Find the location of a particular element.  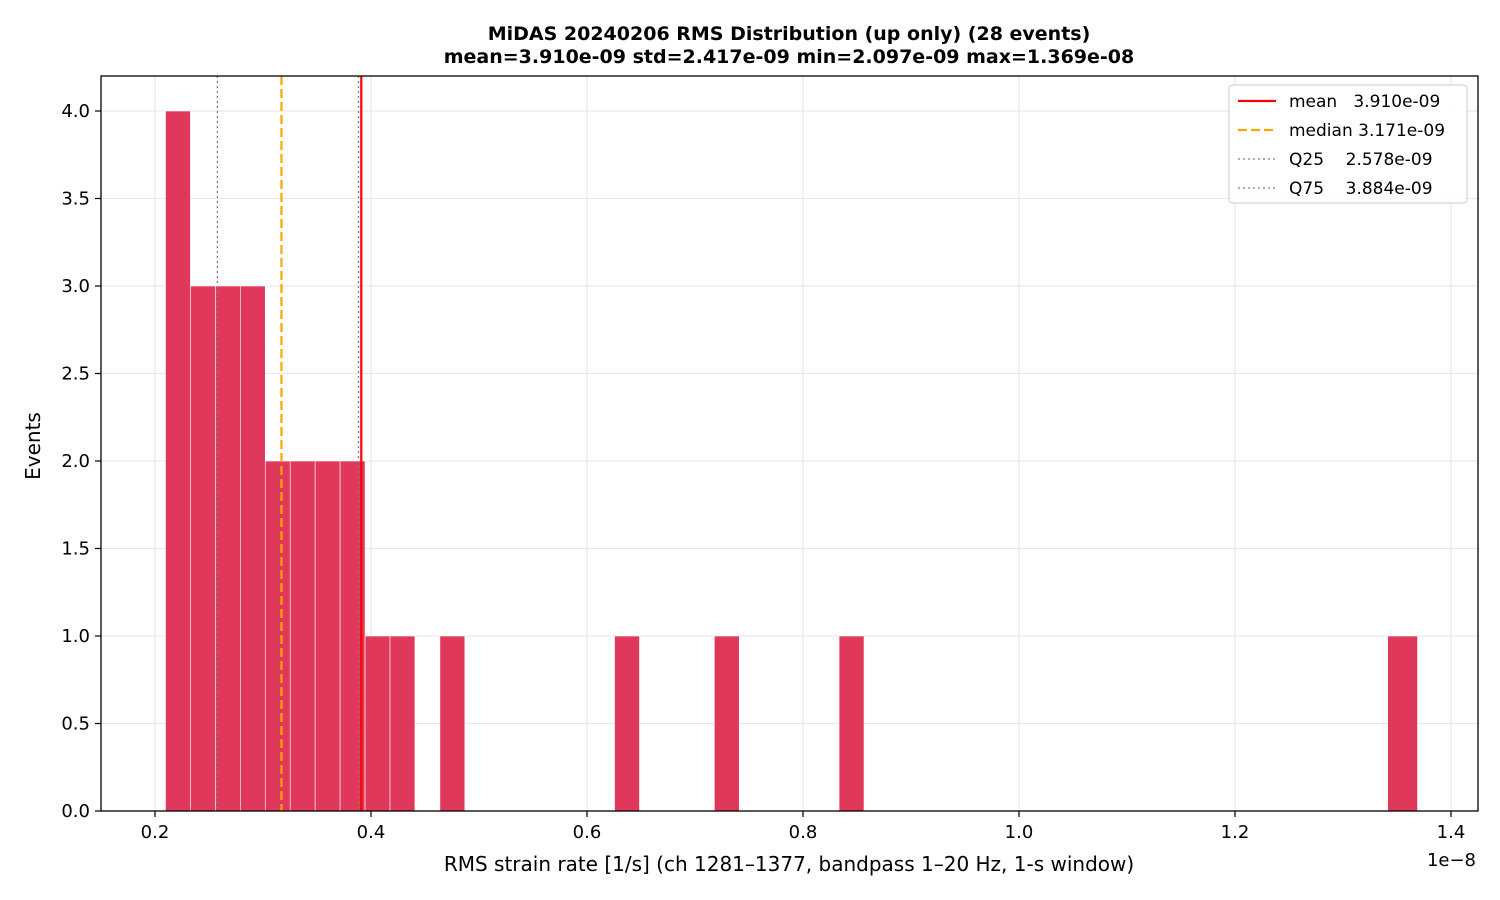

x-tick-label: 1.0 is located at coordinates (1019, 832).